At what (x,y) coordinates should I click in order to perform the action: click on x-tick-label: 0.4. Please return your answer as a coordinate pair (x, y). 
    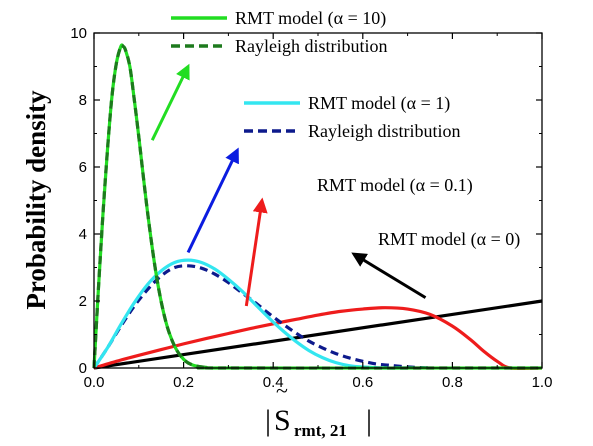
    Looking at the image, I should click on (273, 382).